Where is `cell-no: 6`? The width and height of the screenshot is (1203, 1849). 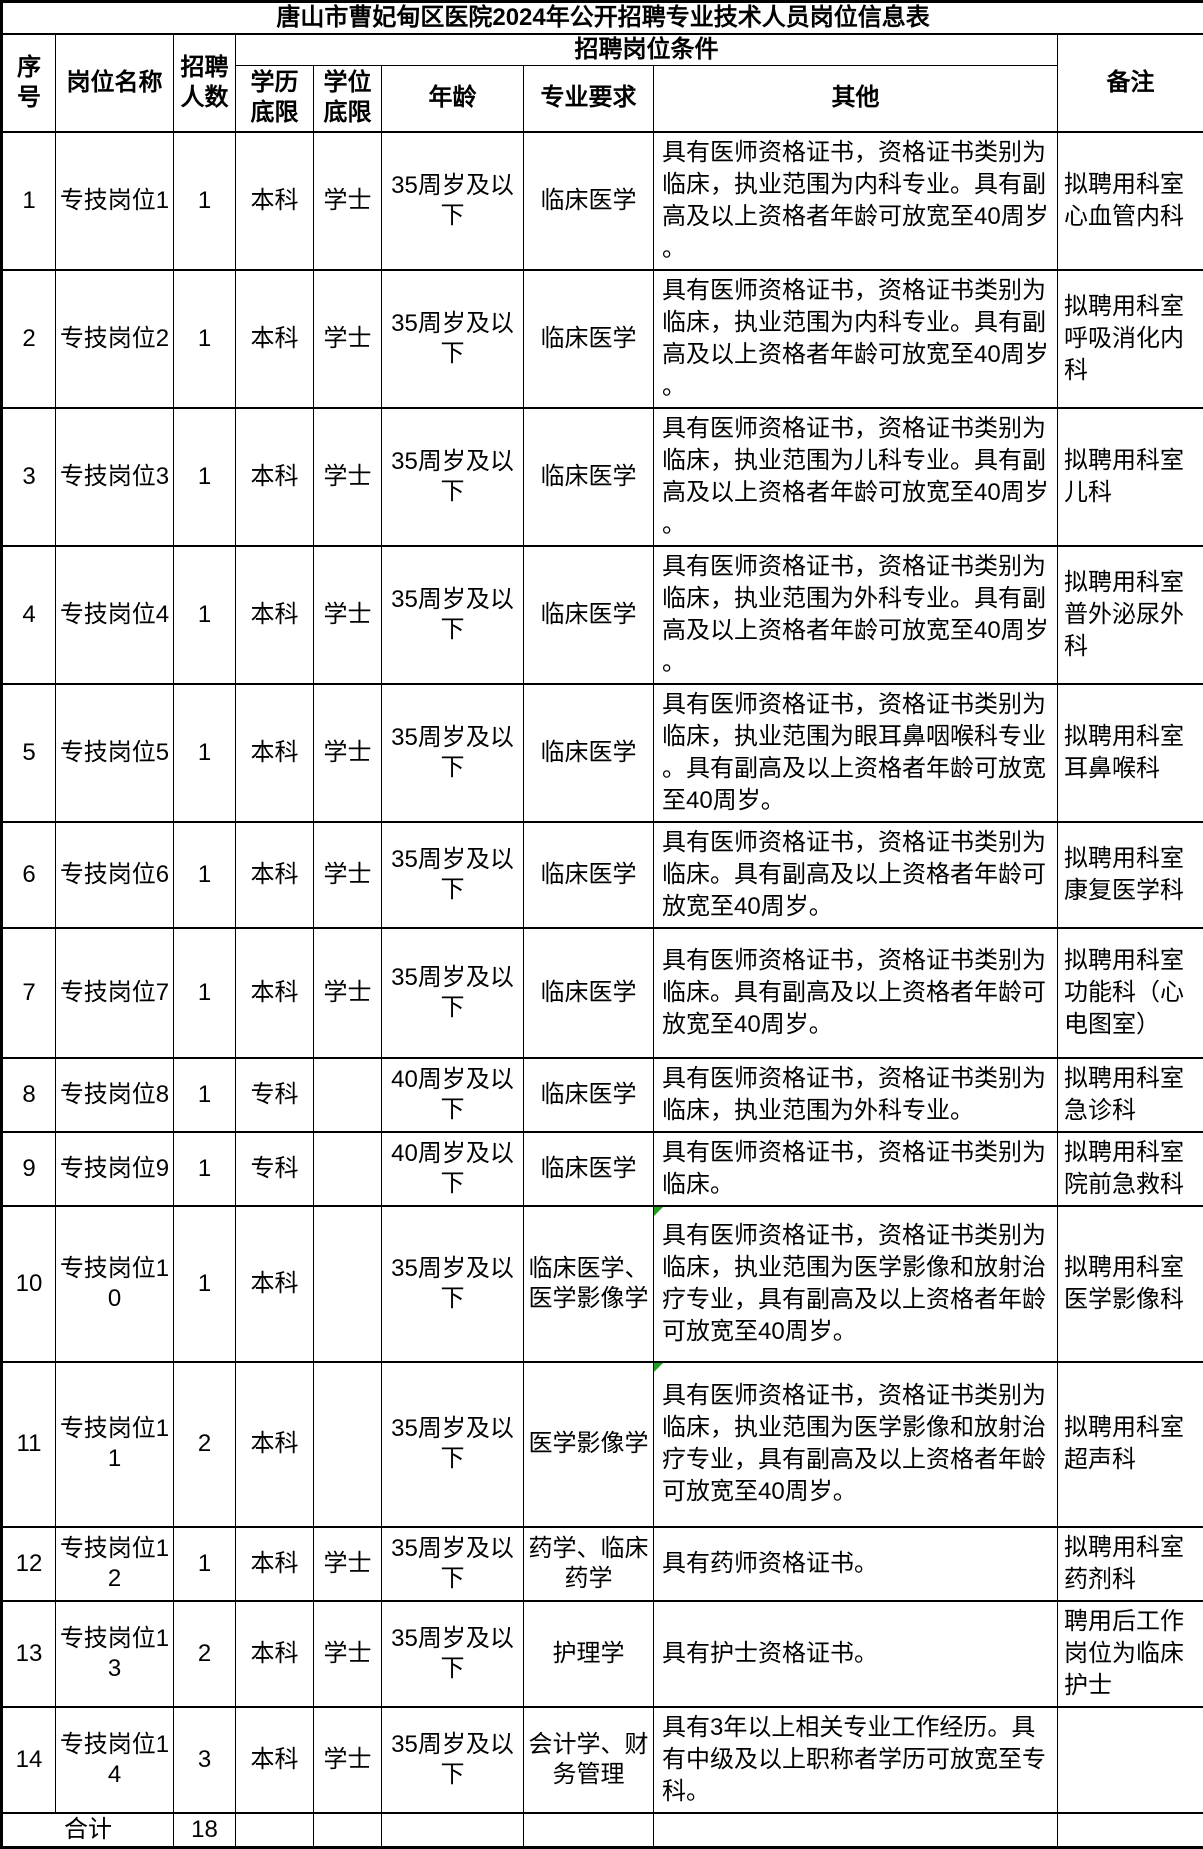
cell-no: 6 is located at coordinates (29, 875).